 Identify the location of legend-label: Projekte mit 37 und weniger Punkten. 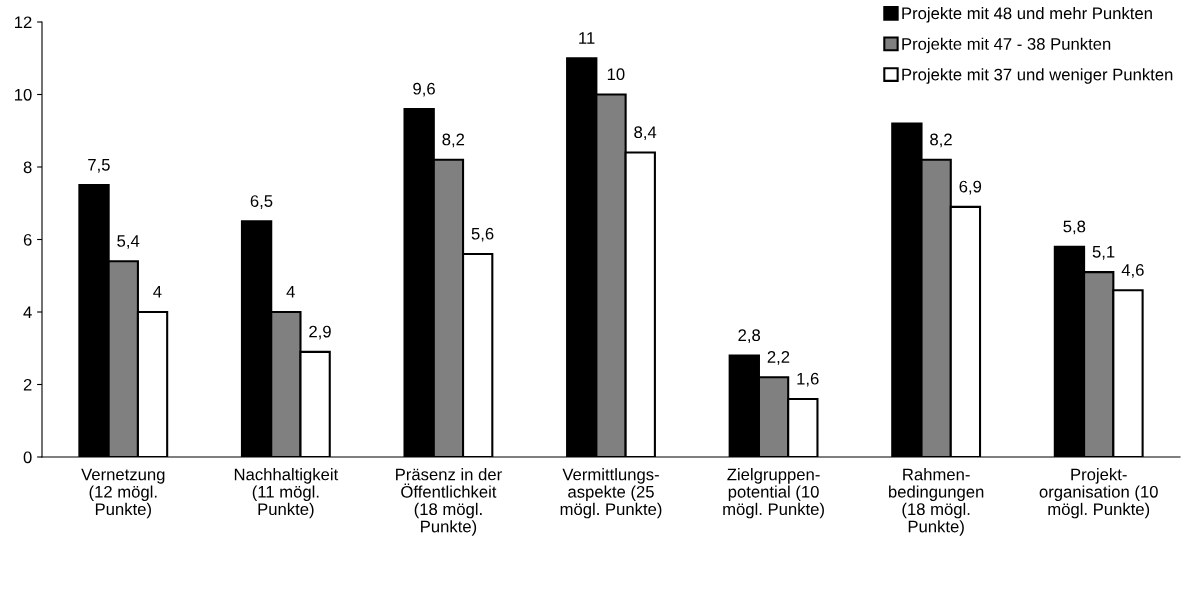
(1037, 76).